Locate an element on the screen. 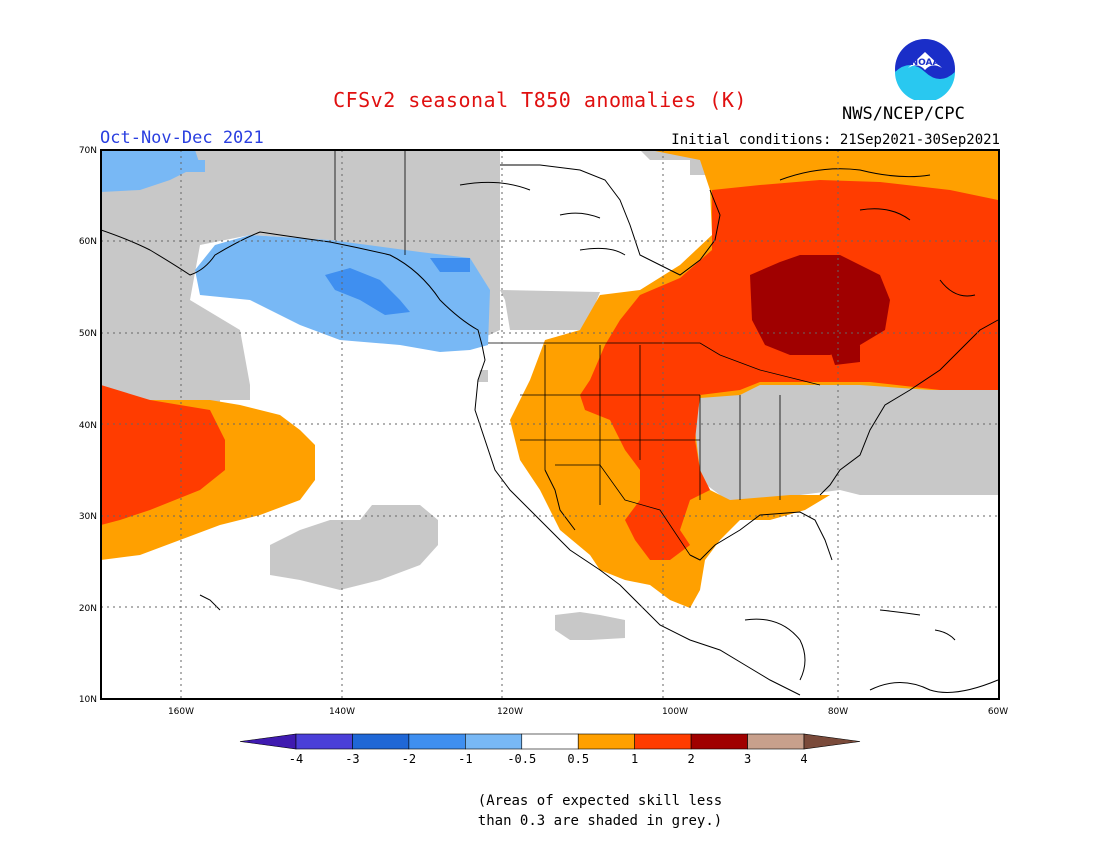  lon-label: 120W is located at coordinates (510, 712).